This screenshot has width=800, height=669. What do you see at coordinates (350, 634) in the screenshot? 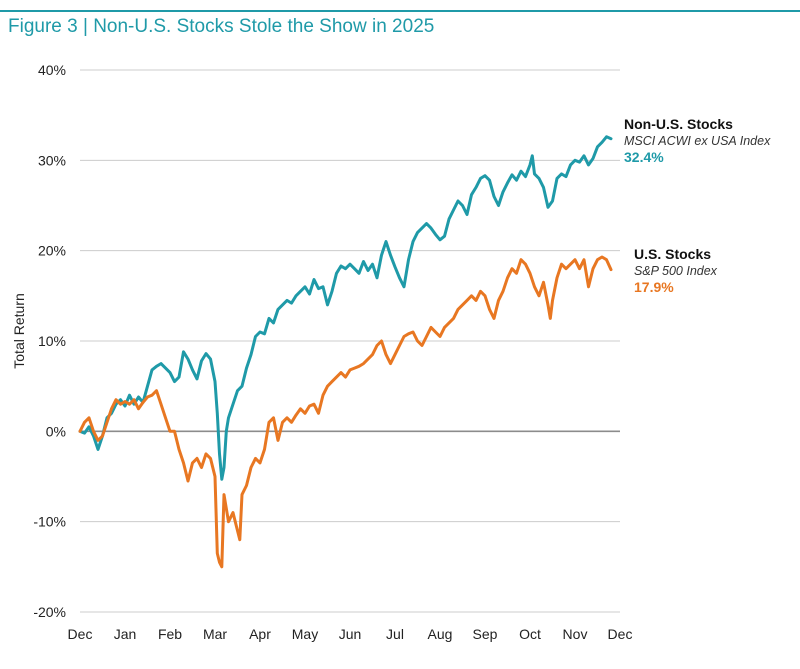
I see `x-tick-label: Jun` at bounding box center [350, 634].